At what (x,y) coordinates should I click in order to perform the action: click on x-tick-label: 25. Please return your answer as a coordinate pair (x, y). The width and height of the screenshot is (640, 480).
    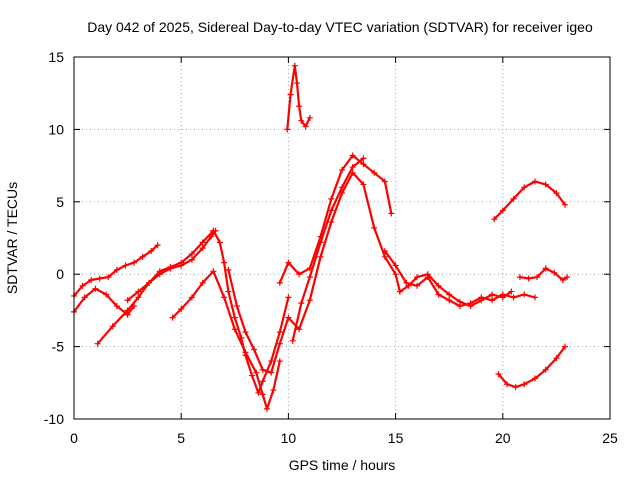
    Looking at the image, I should click on (610, 438).